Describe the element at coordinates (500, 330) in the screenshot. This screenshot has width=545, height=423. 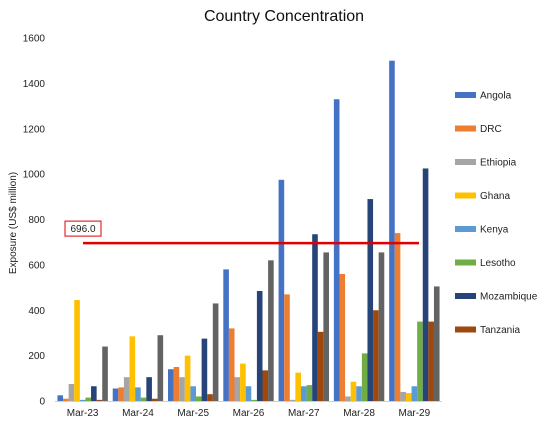
I see `legend-label-tanzania: Tanzania` at that location.